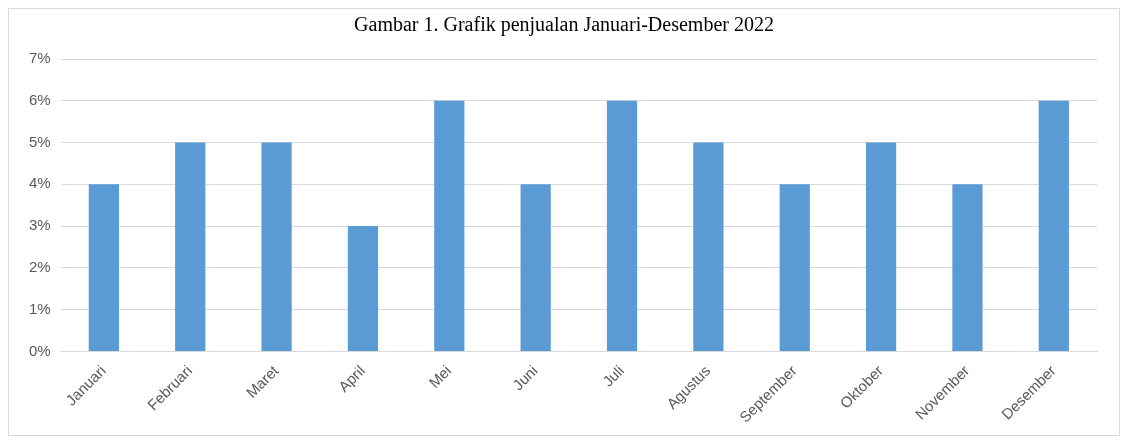 This screenshot has width=1127, height=445. Describe the element at coordinates (613, 375) in the screenshot. I see `x-tick-label: Juli` at that location.